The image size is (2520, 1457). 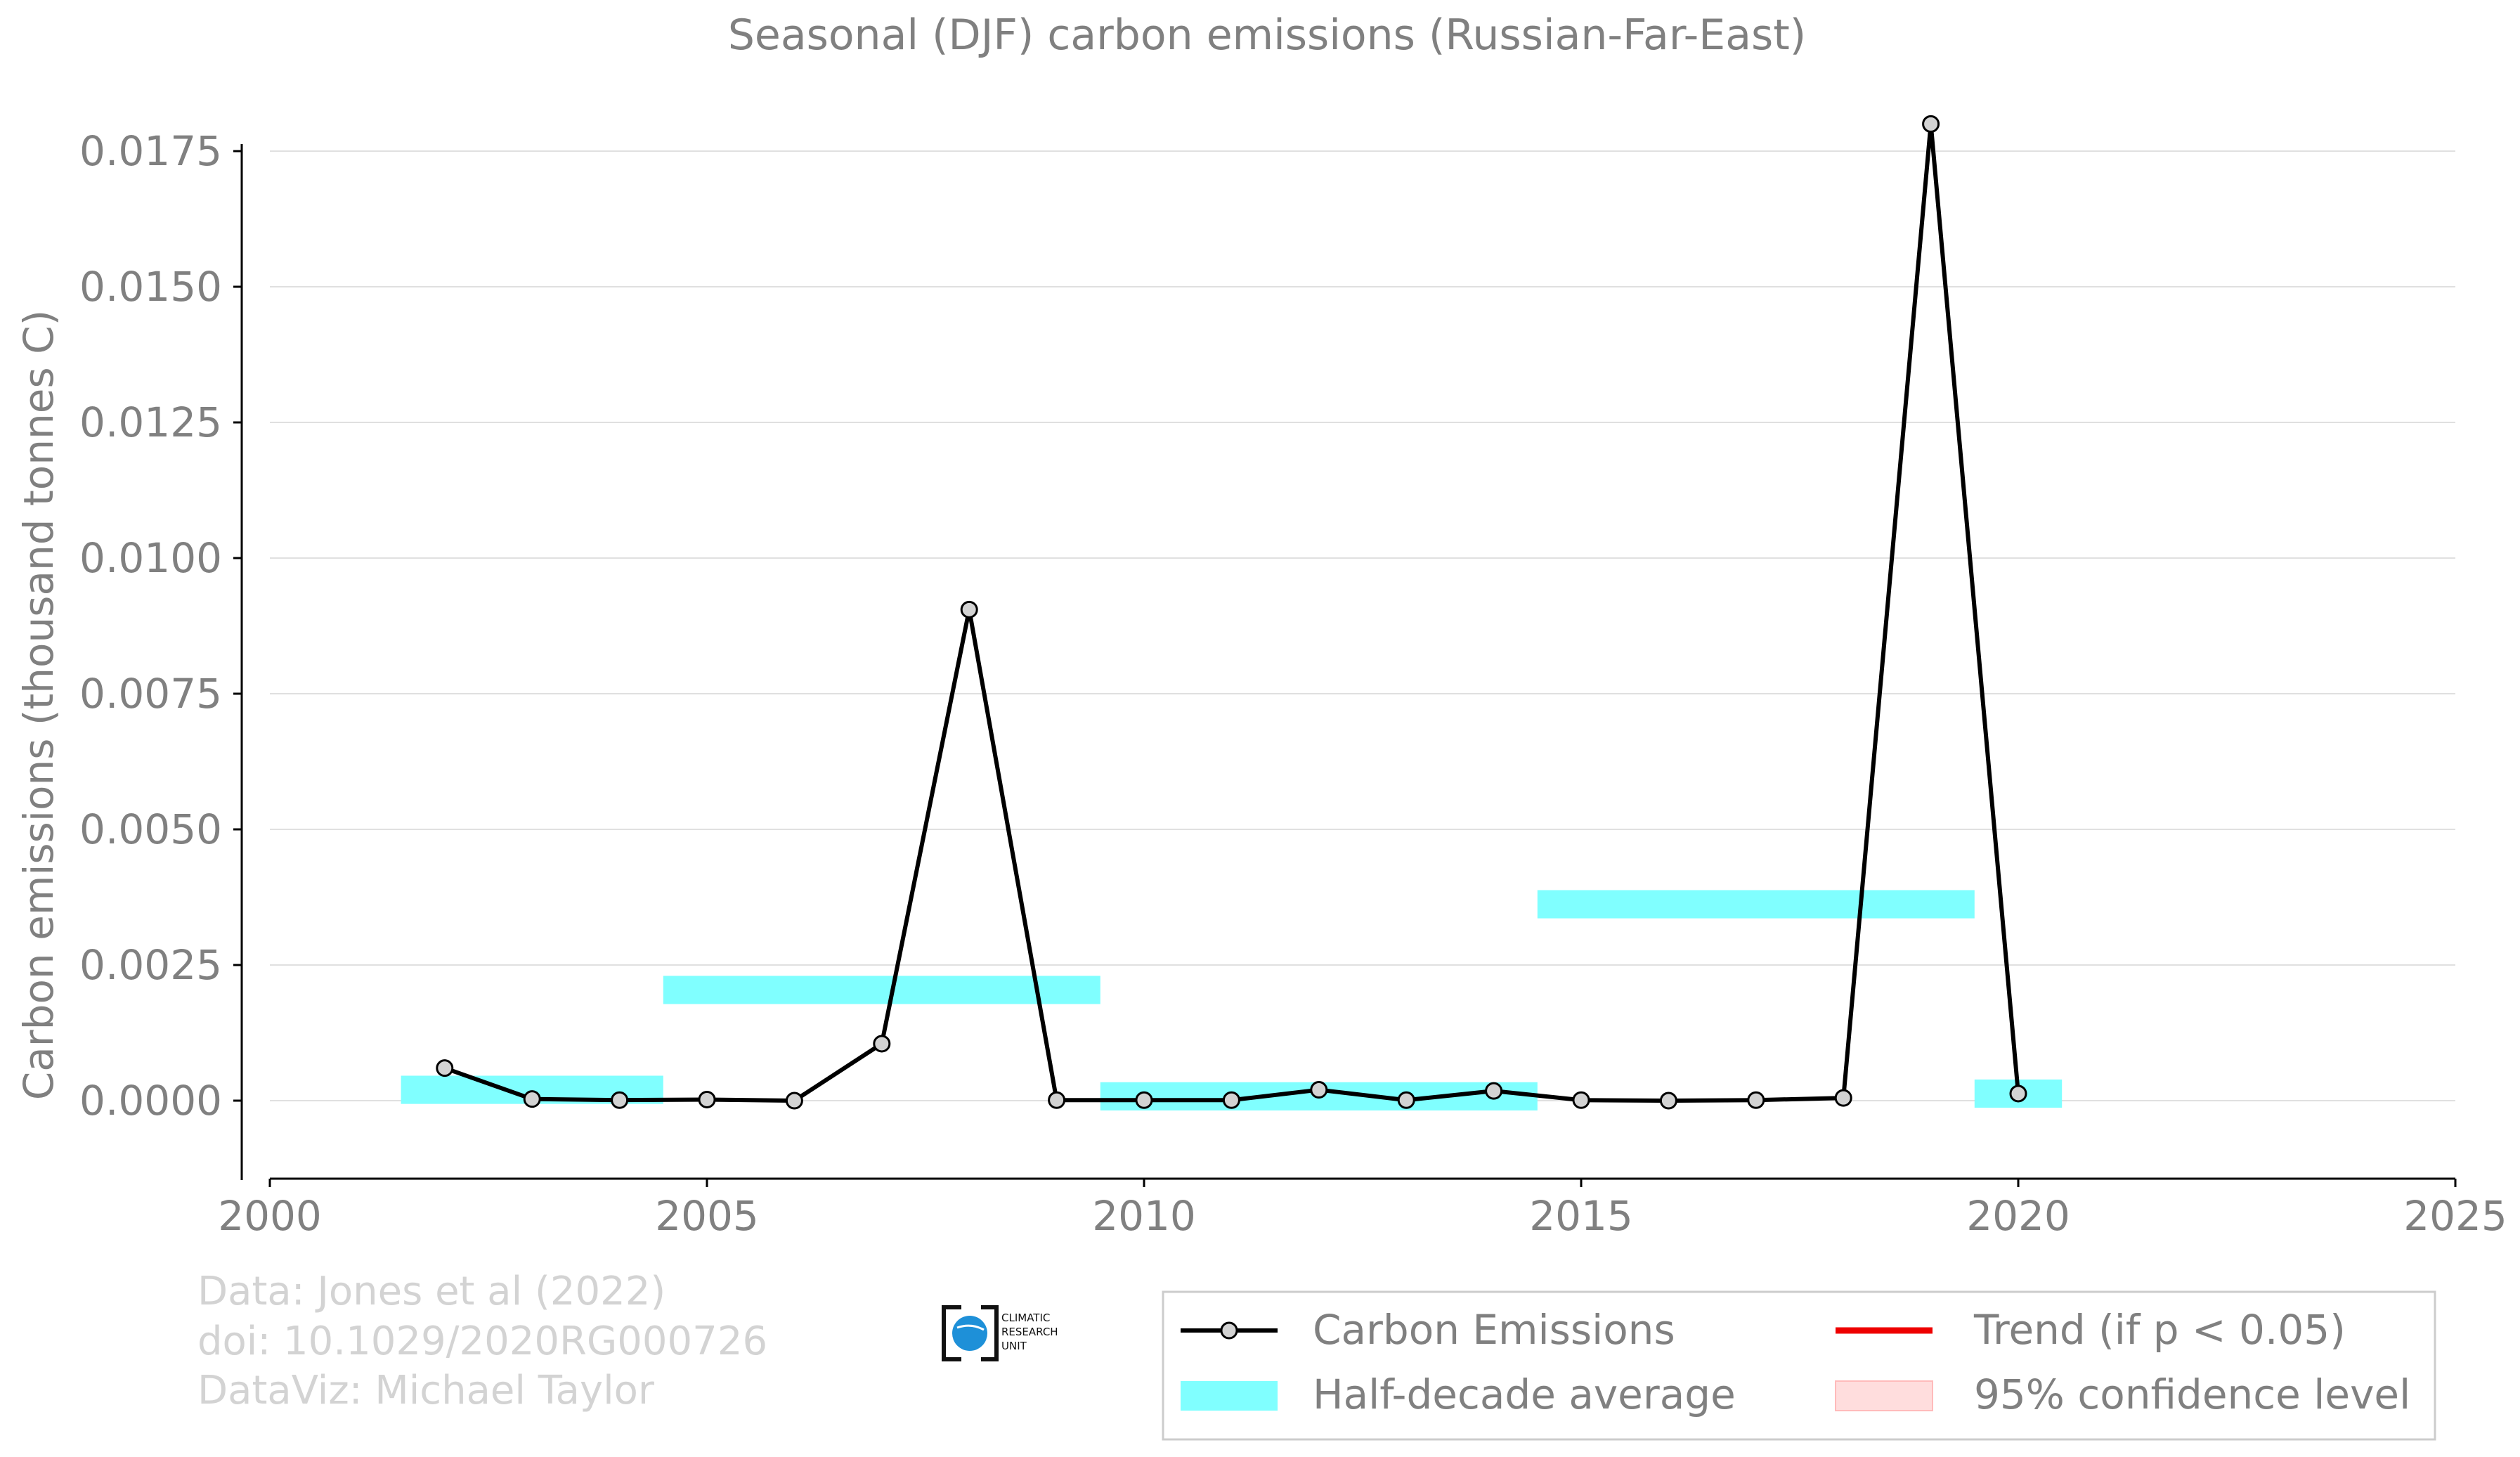 What do you see at coordinates (270, 1216) in the screenshot?
I see `x-tick-label: 2000` at bounding box center [270, 1216].